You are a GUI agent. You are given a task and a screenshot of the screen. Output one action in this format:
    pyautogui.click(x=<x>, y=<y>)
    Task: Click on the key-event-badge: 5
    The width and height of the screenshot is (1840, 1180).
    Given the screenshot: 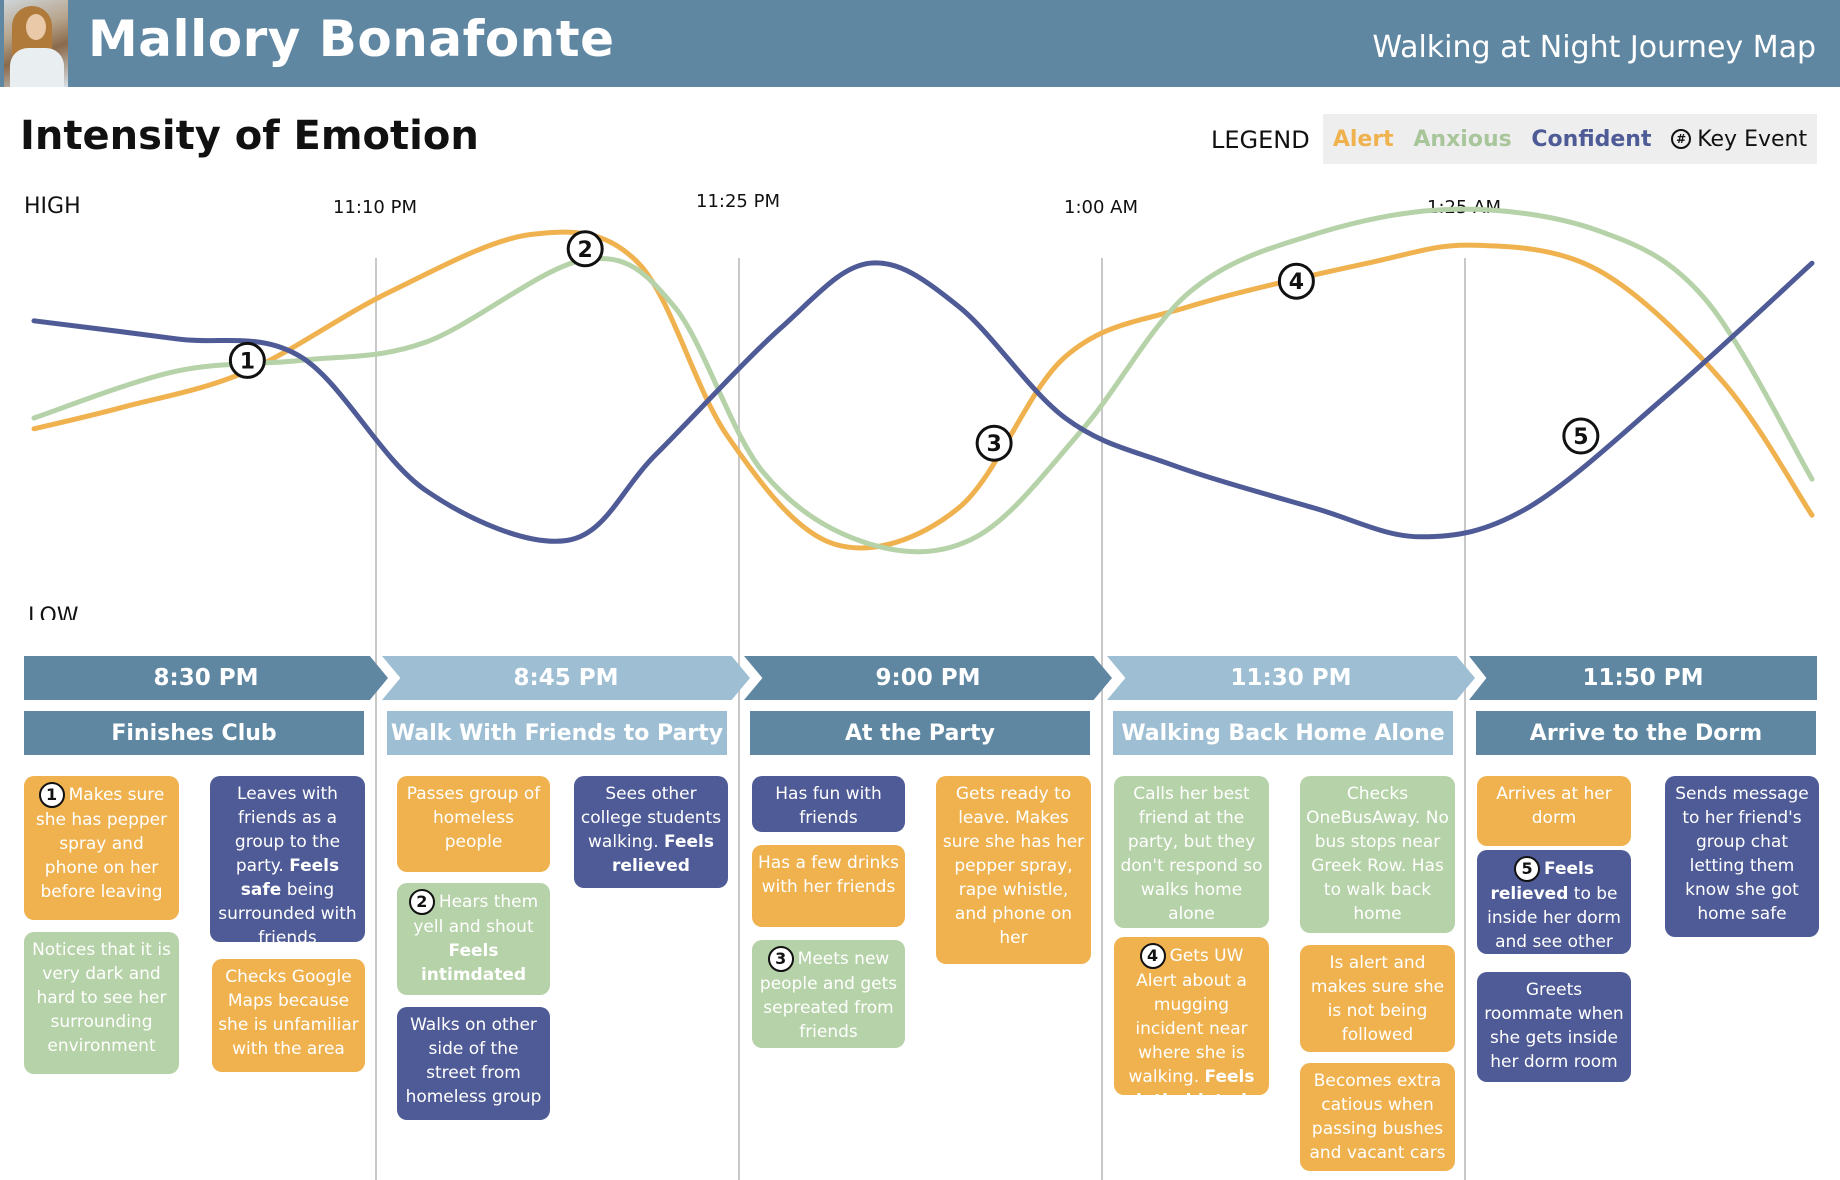 What is the action you would take?
    pyautogui.click(x=1527, y=869)
    